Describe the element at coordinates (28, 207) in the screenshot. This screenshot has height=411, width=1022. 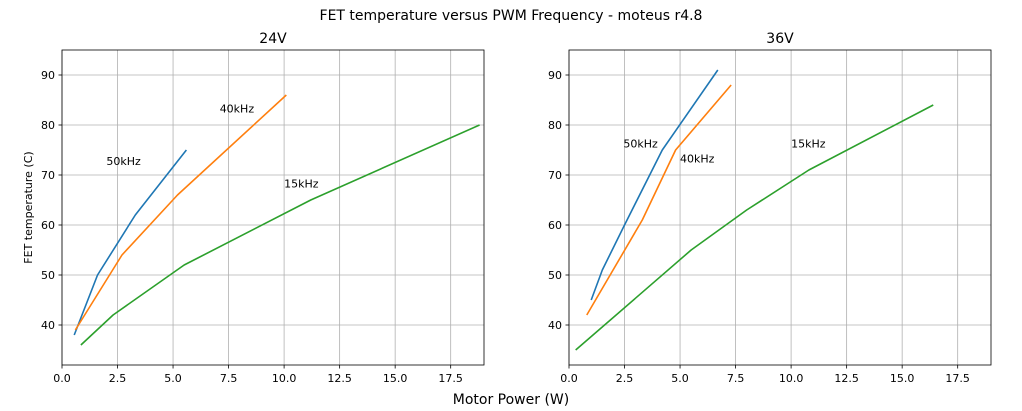
I see `y-axis-label: FET temperature (C)` at that location.